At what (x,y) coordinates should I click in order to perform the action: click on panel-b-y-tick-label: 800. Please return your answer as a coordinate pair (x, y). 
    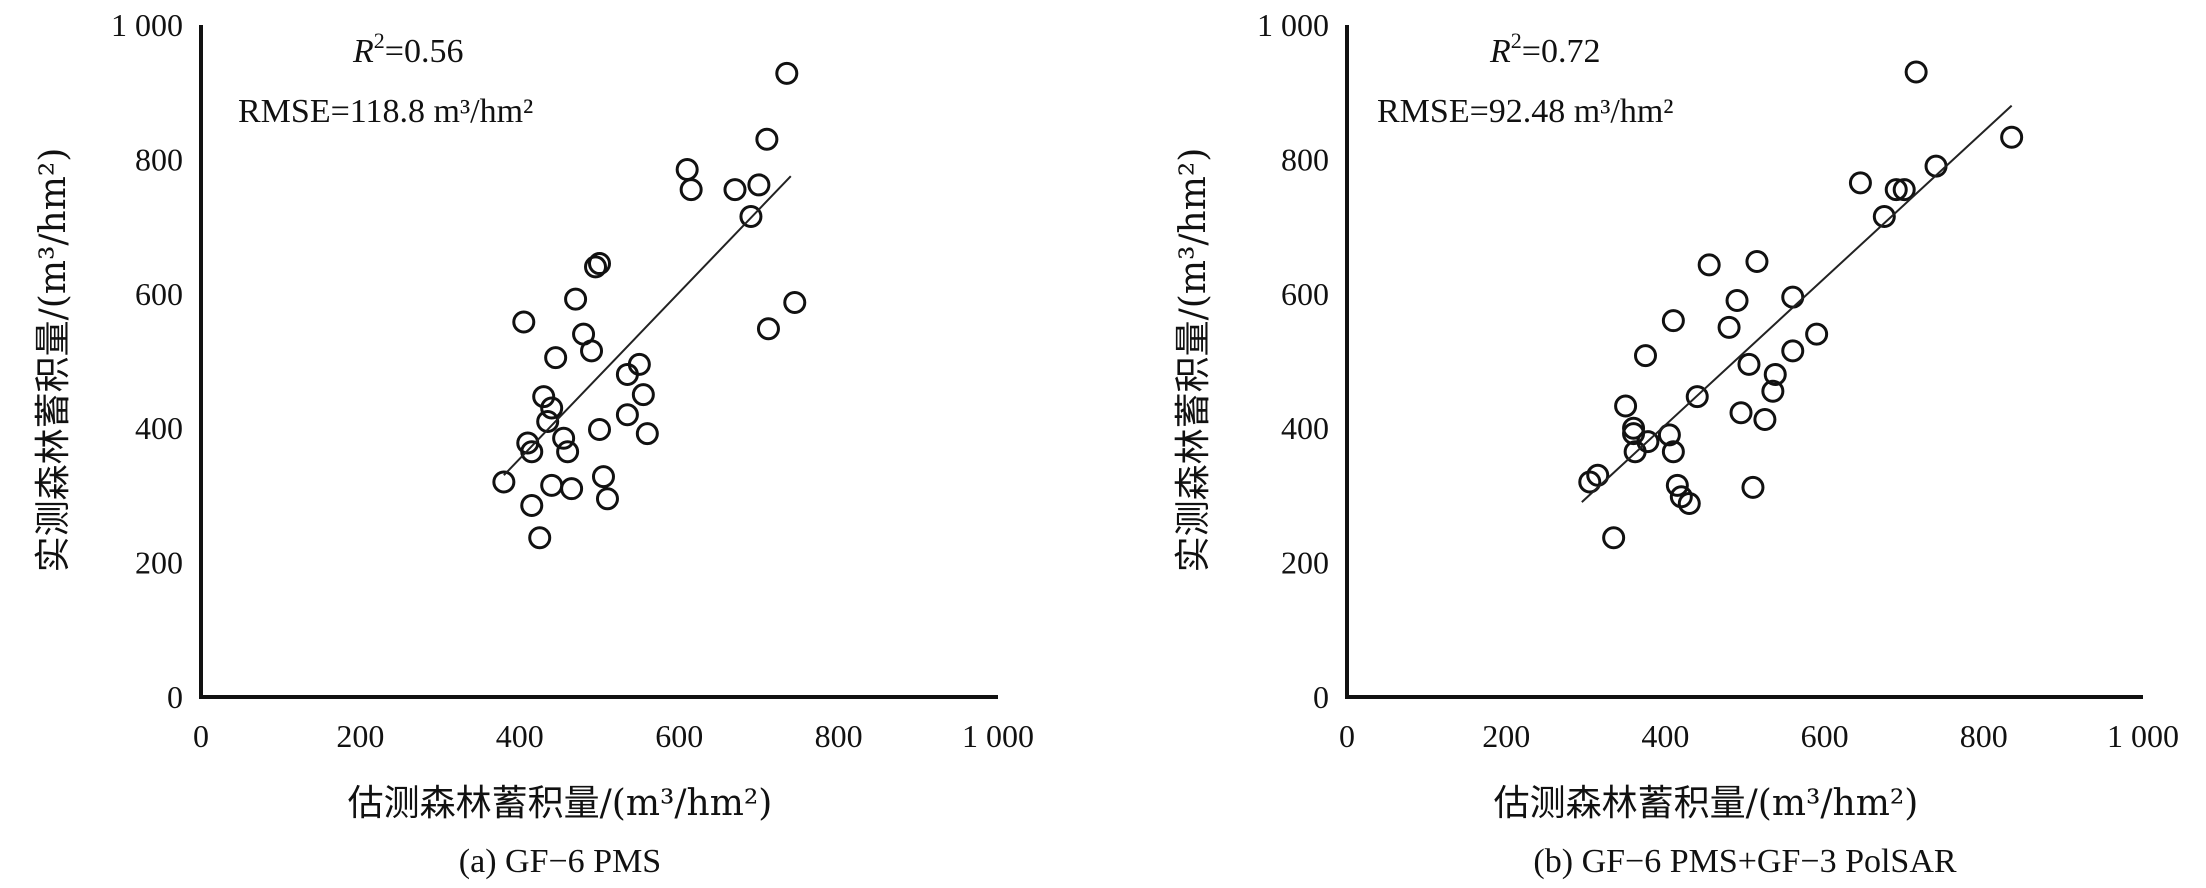
    Looking at the image, I should click on (1305, 159).